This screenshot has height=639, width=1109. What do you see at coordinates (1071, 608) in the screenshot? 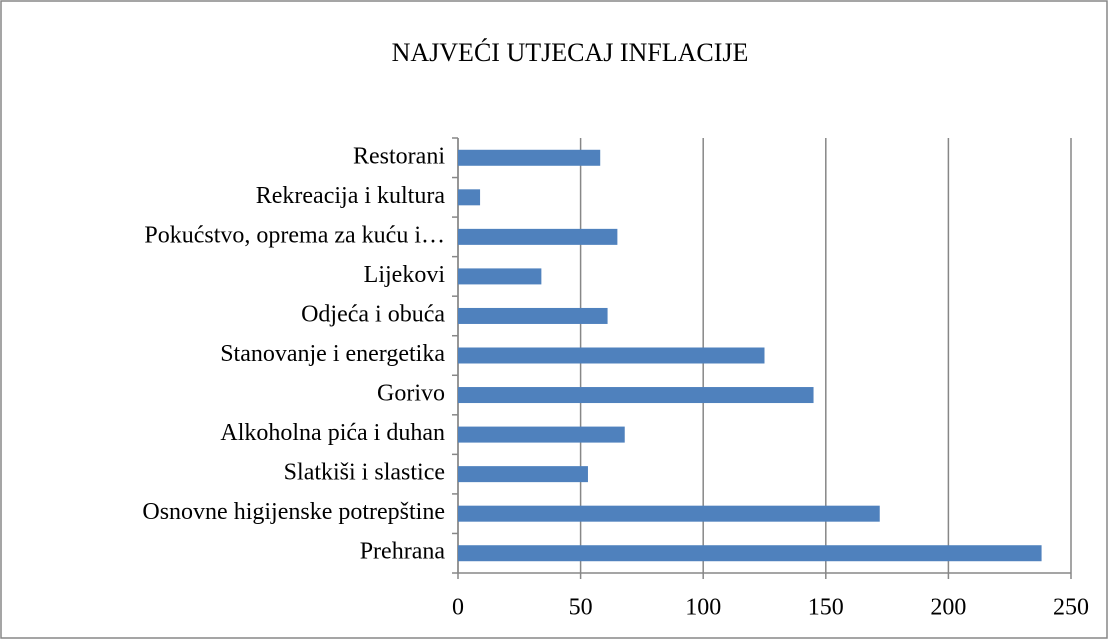
I see `x-tick-label: 250` at bounding box center [1071, 608].